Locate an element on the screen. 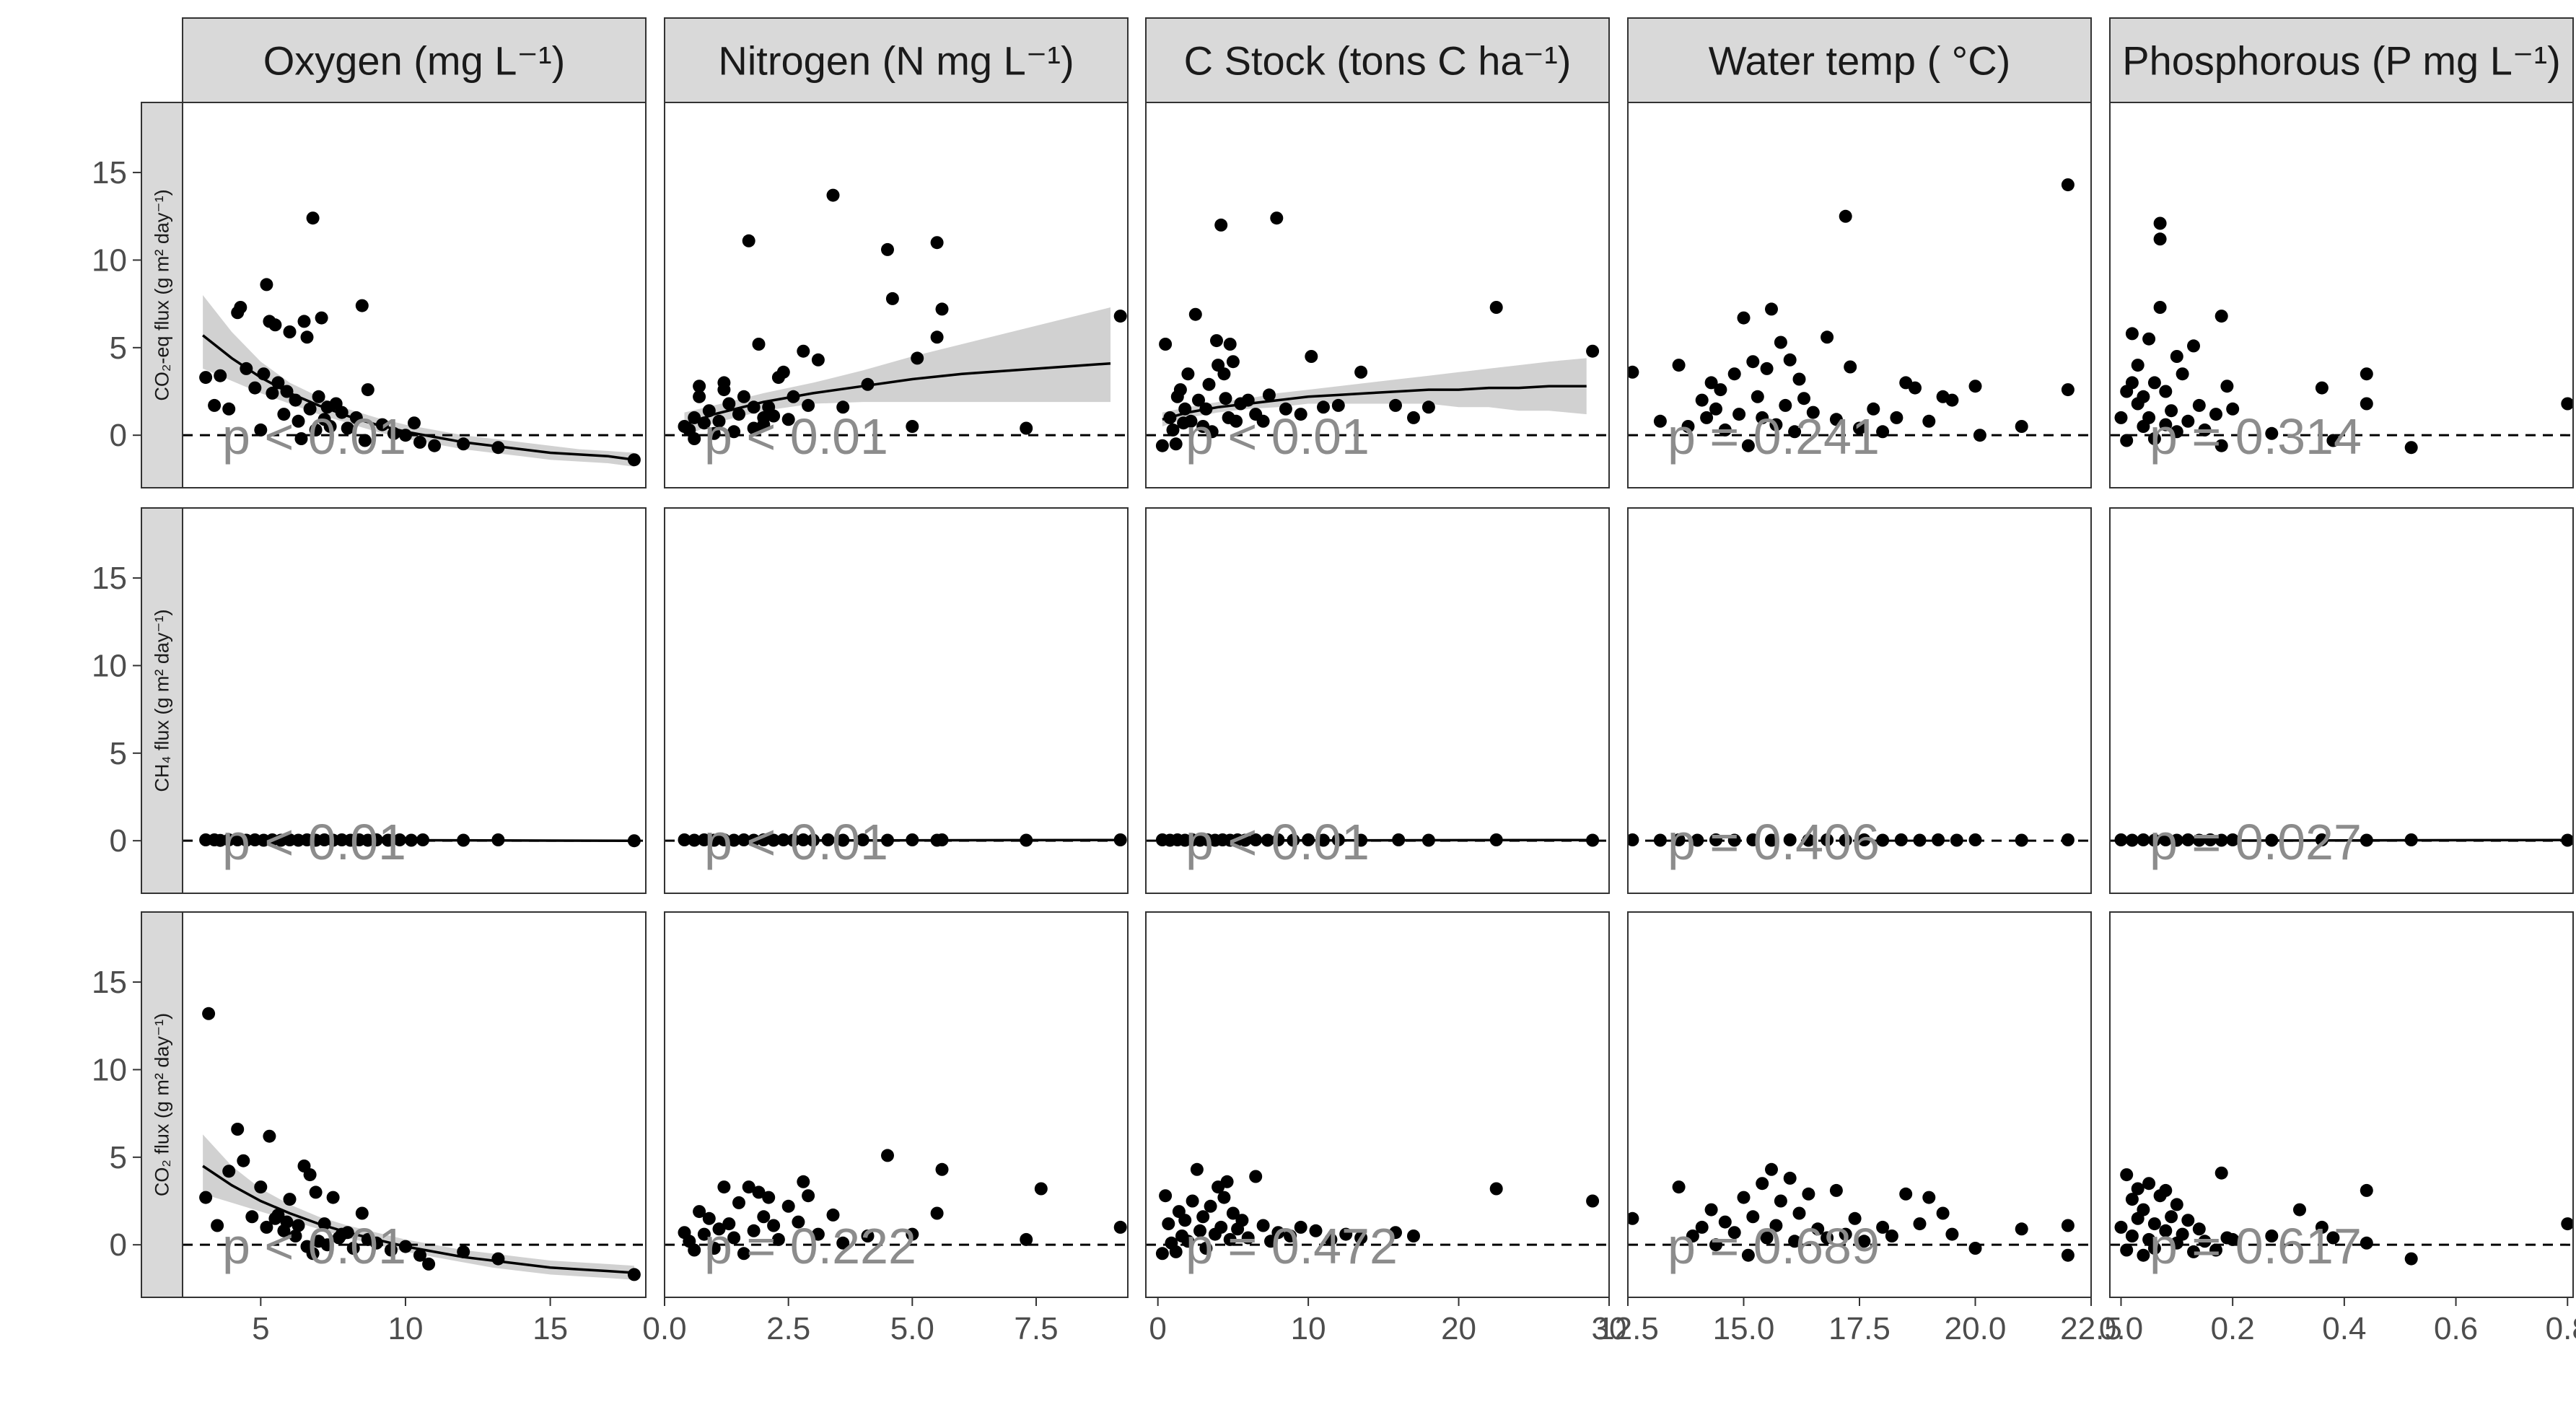 Image resolution: width=2576 pixels, height=1407 pixels. x-tick-label: 0.6 is located at coordinates (2456, 1328).